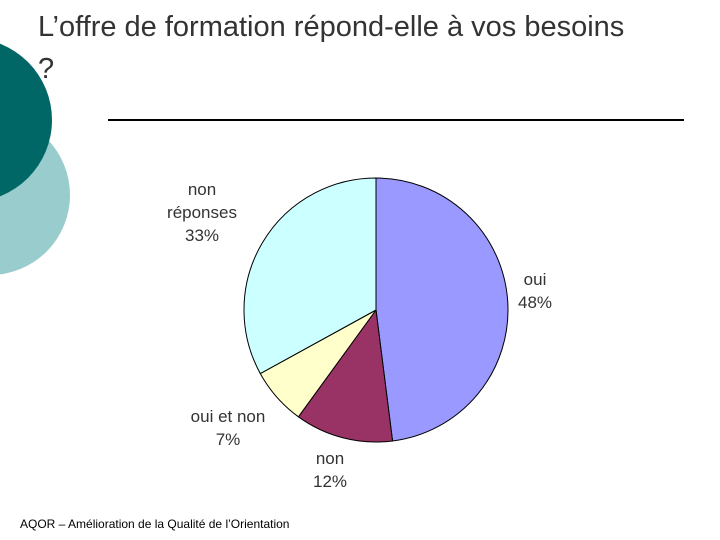 Image resolution: width=720 pixels, height=540 pixels. Describe the element at coordinates (228, 428) in the screenshot. I see `slice-label: oui et non 7%` at that location.